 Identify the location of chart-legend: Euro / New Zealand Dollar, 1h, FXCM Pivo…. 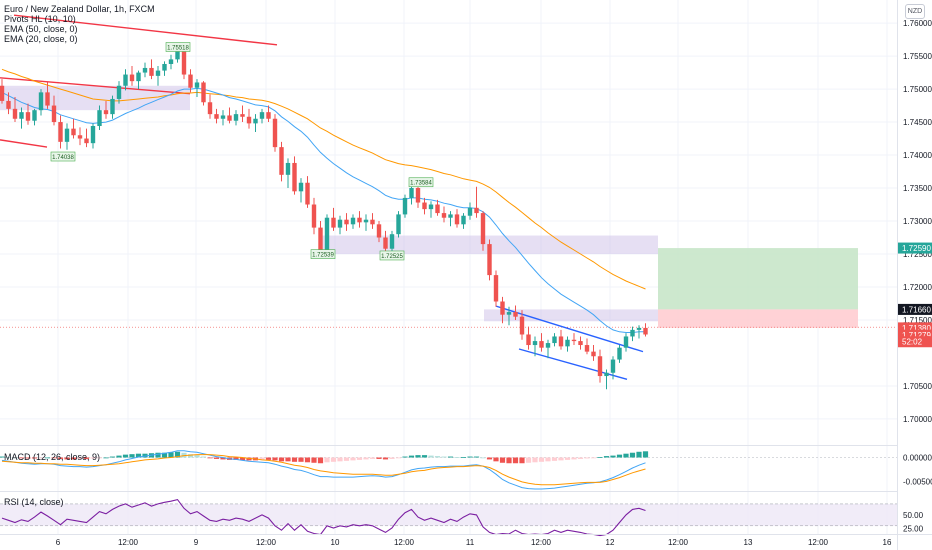
(79, 24).